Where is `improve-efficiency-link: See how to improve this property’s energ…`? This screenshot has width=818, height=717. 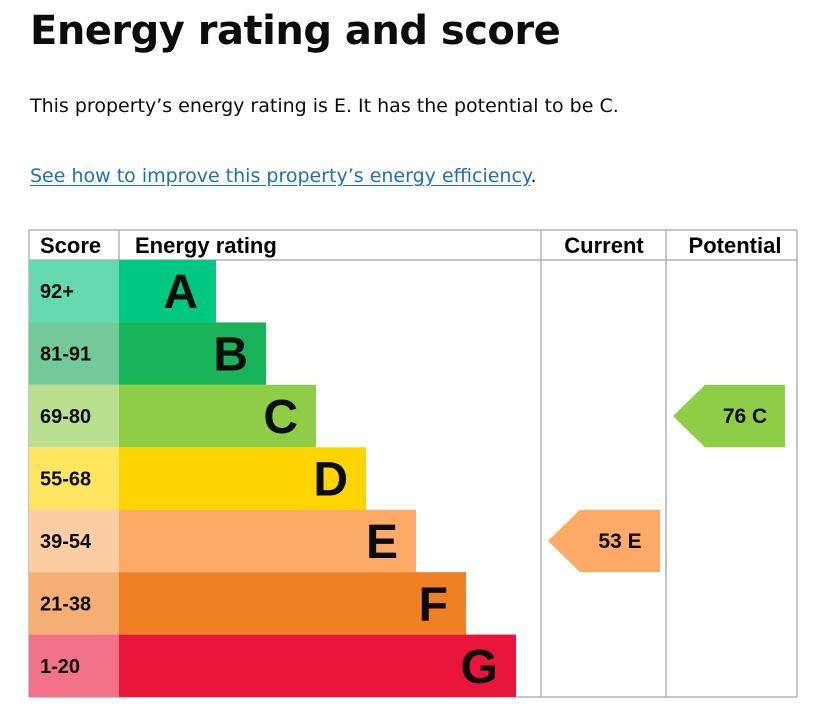 improve-efficiency-link: See how to improve this property’s energ… is located at coordinates (280, 176).